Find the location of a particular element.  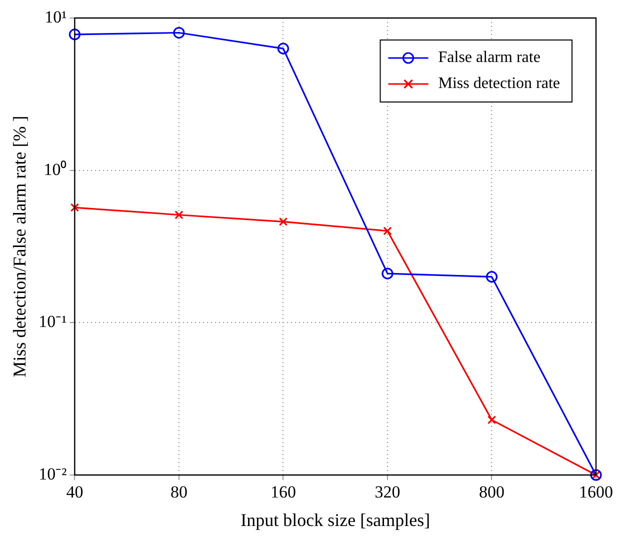

y-tick-label: 10⁻² is located at coordinates (52, 474).